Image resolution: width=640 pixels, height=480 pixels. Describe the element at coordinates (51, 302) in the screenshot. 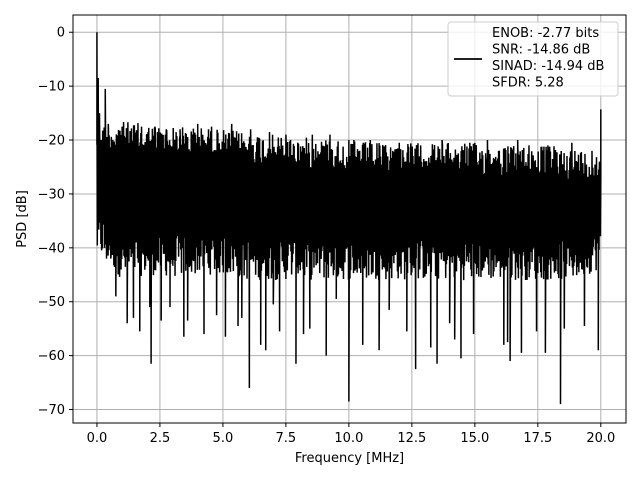

I see `y-tick-label: −50` at that location.